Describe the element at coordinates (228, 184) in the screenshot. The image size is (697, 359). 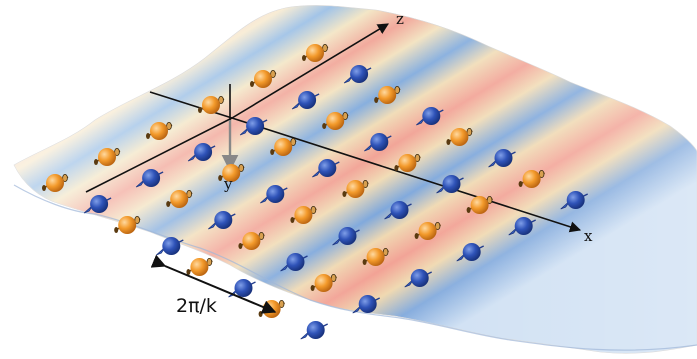
I see `y-axis-label: y` at that location.